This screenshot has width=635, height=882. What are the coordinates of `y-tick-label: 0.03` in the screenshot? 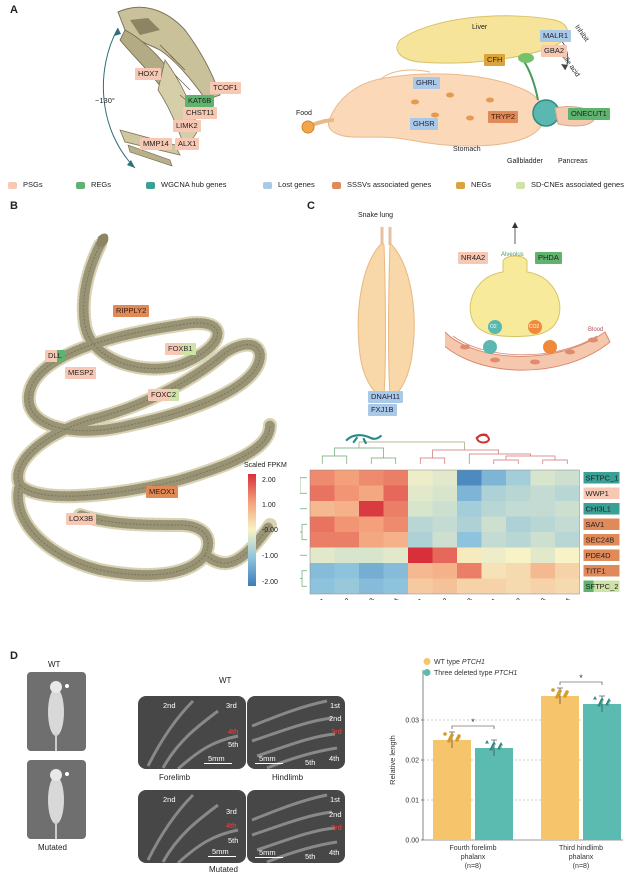 It's located at (412, 721).